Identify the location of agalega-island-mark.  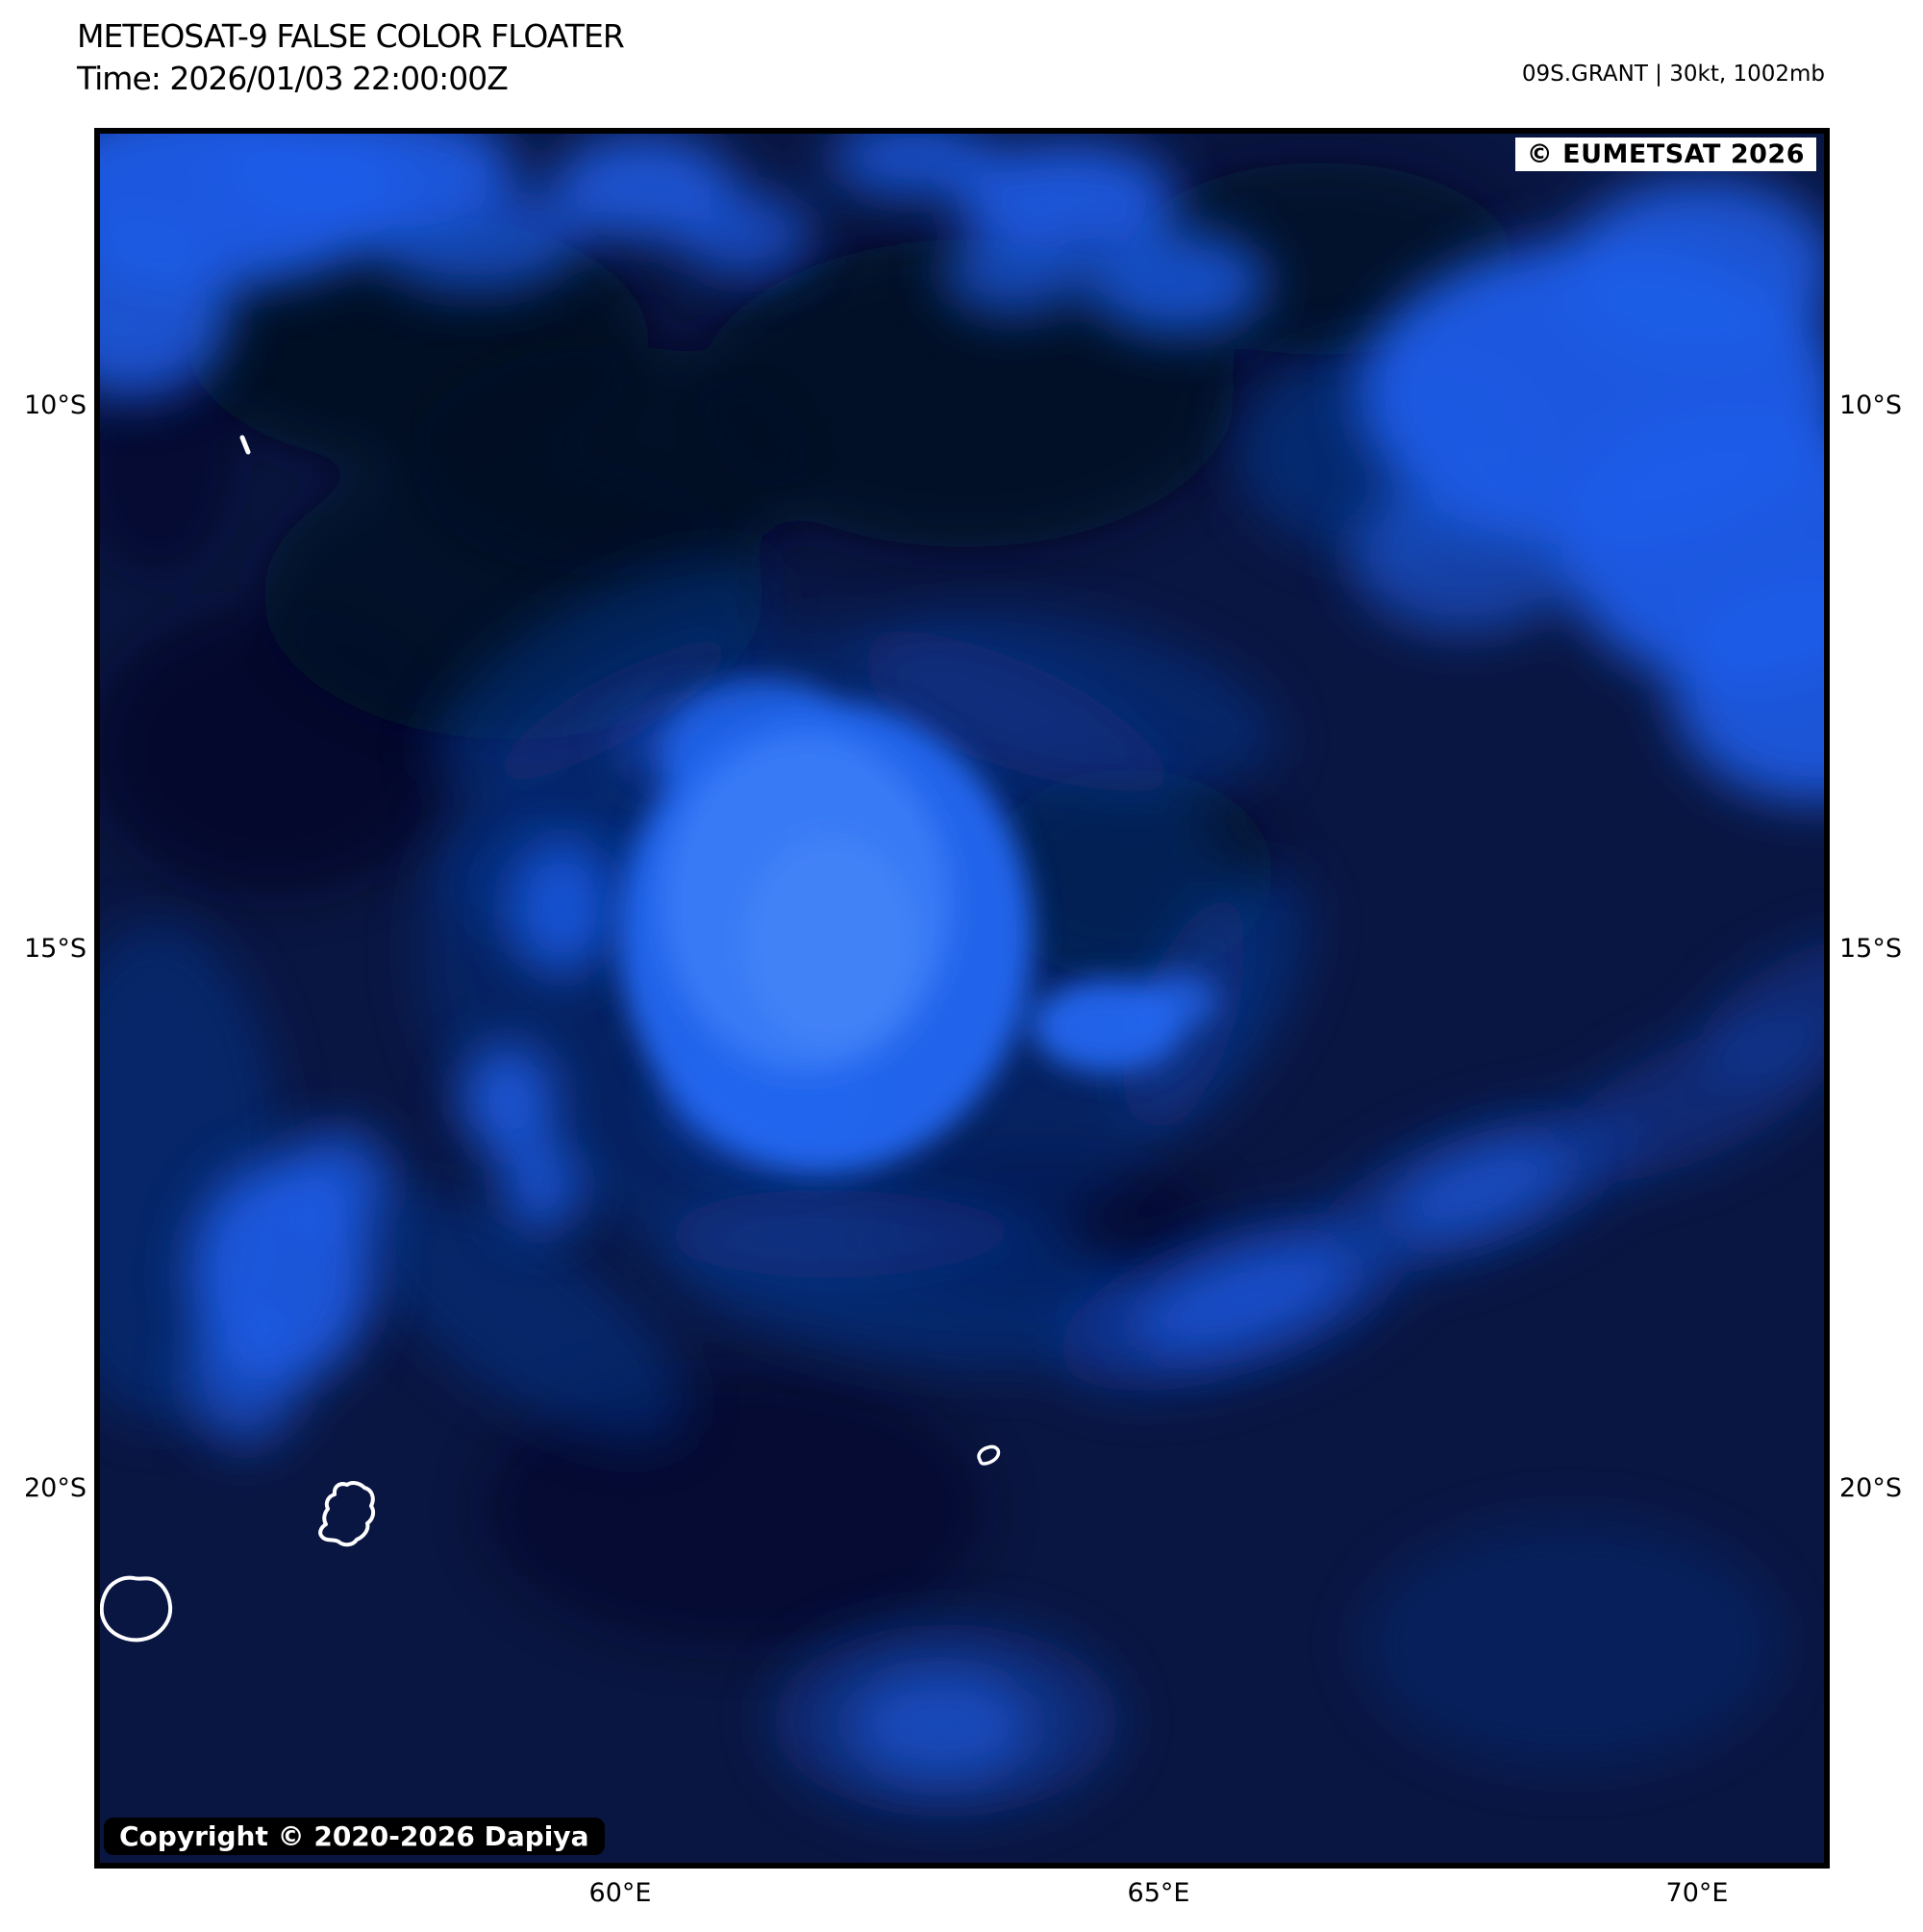
(245, 445).